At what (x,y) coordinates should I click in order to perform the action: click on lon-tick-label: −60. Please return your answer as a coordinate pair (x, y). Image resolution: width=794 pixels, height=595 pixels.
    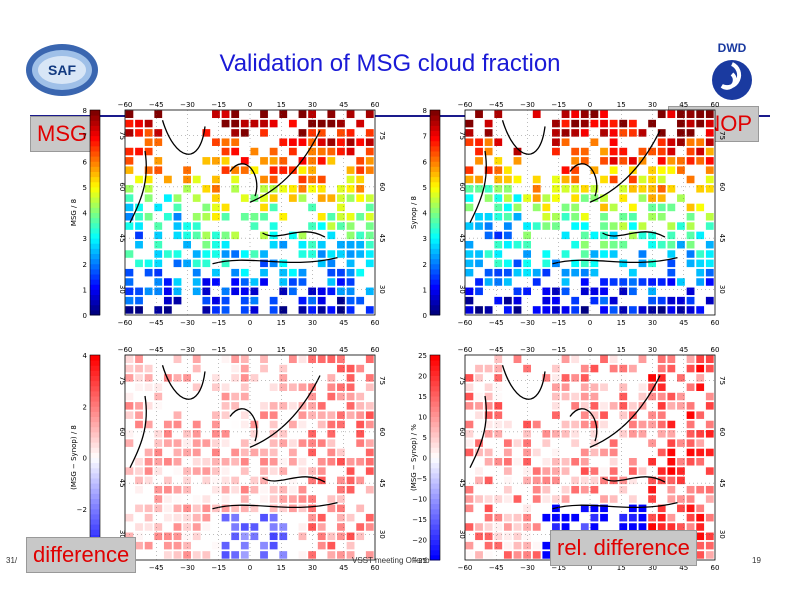
    Looking at the image, I should click on (465, 105).